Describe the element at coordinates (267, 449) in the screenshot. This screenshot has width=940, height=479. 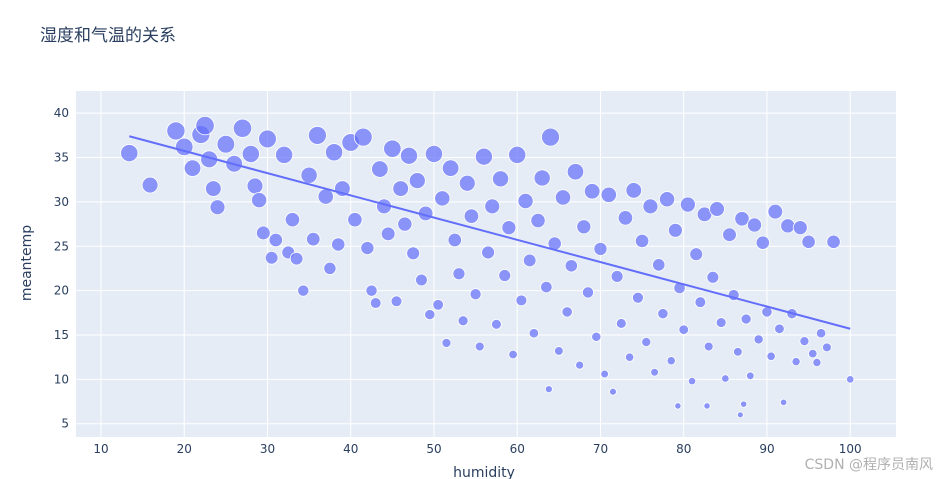
I see `x-tick-label: 30` at that location.